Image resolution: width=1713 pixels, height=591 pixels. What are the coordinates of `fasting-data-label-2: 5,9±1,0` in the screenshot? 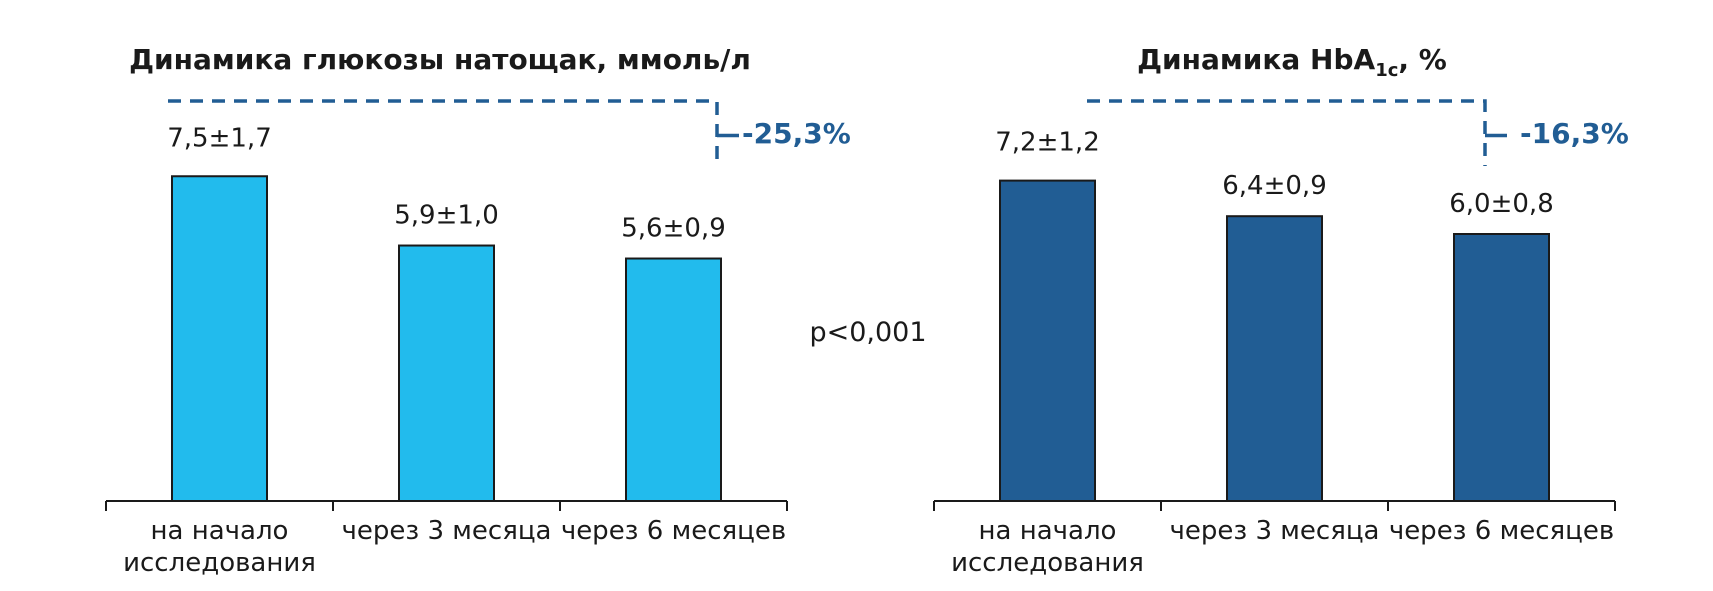 It's located at (446, 216).